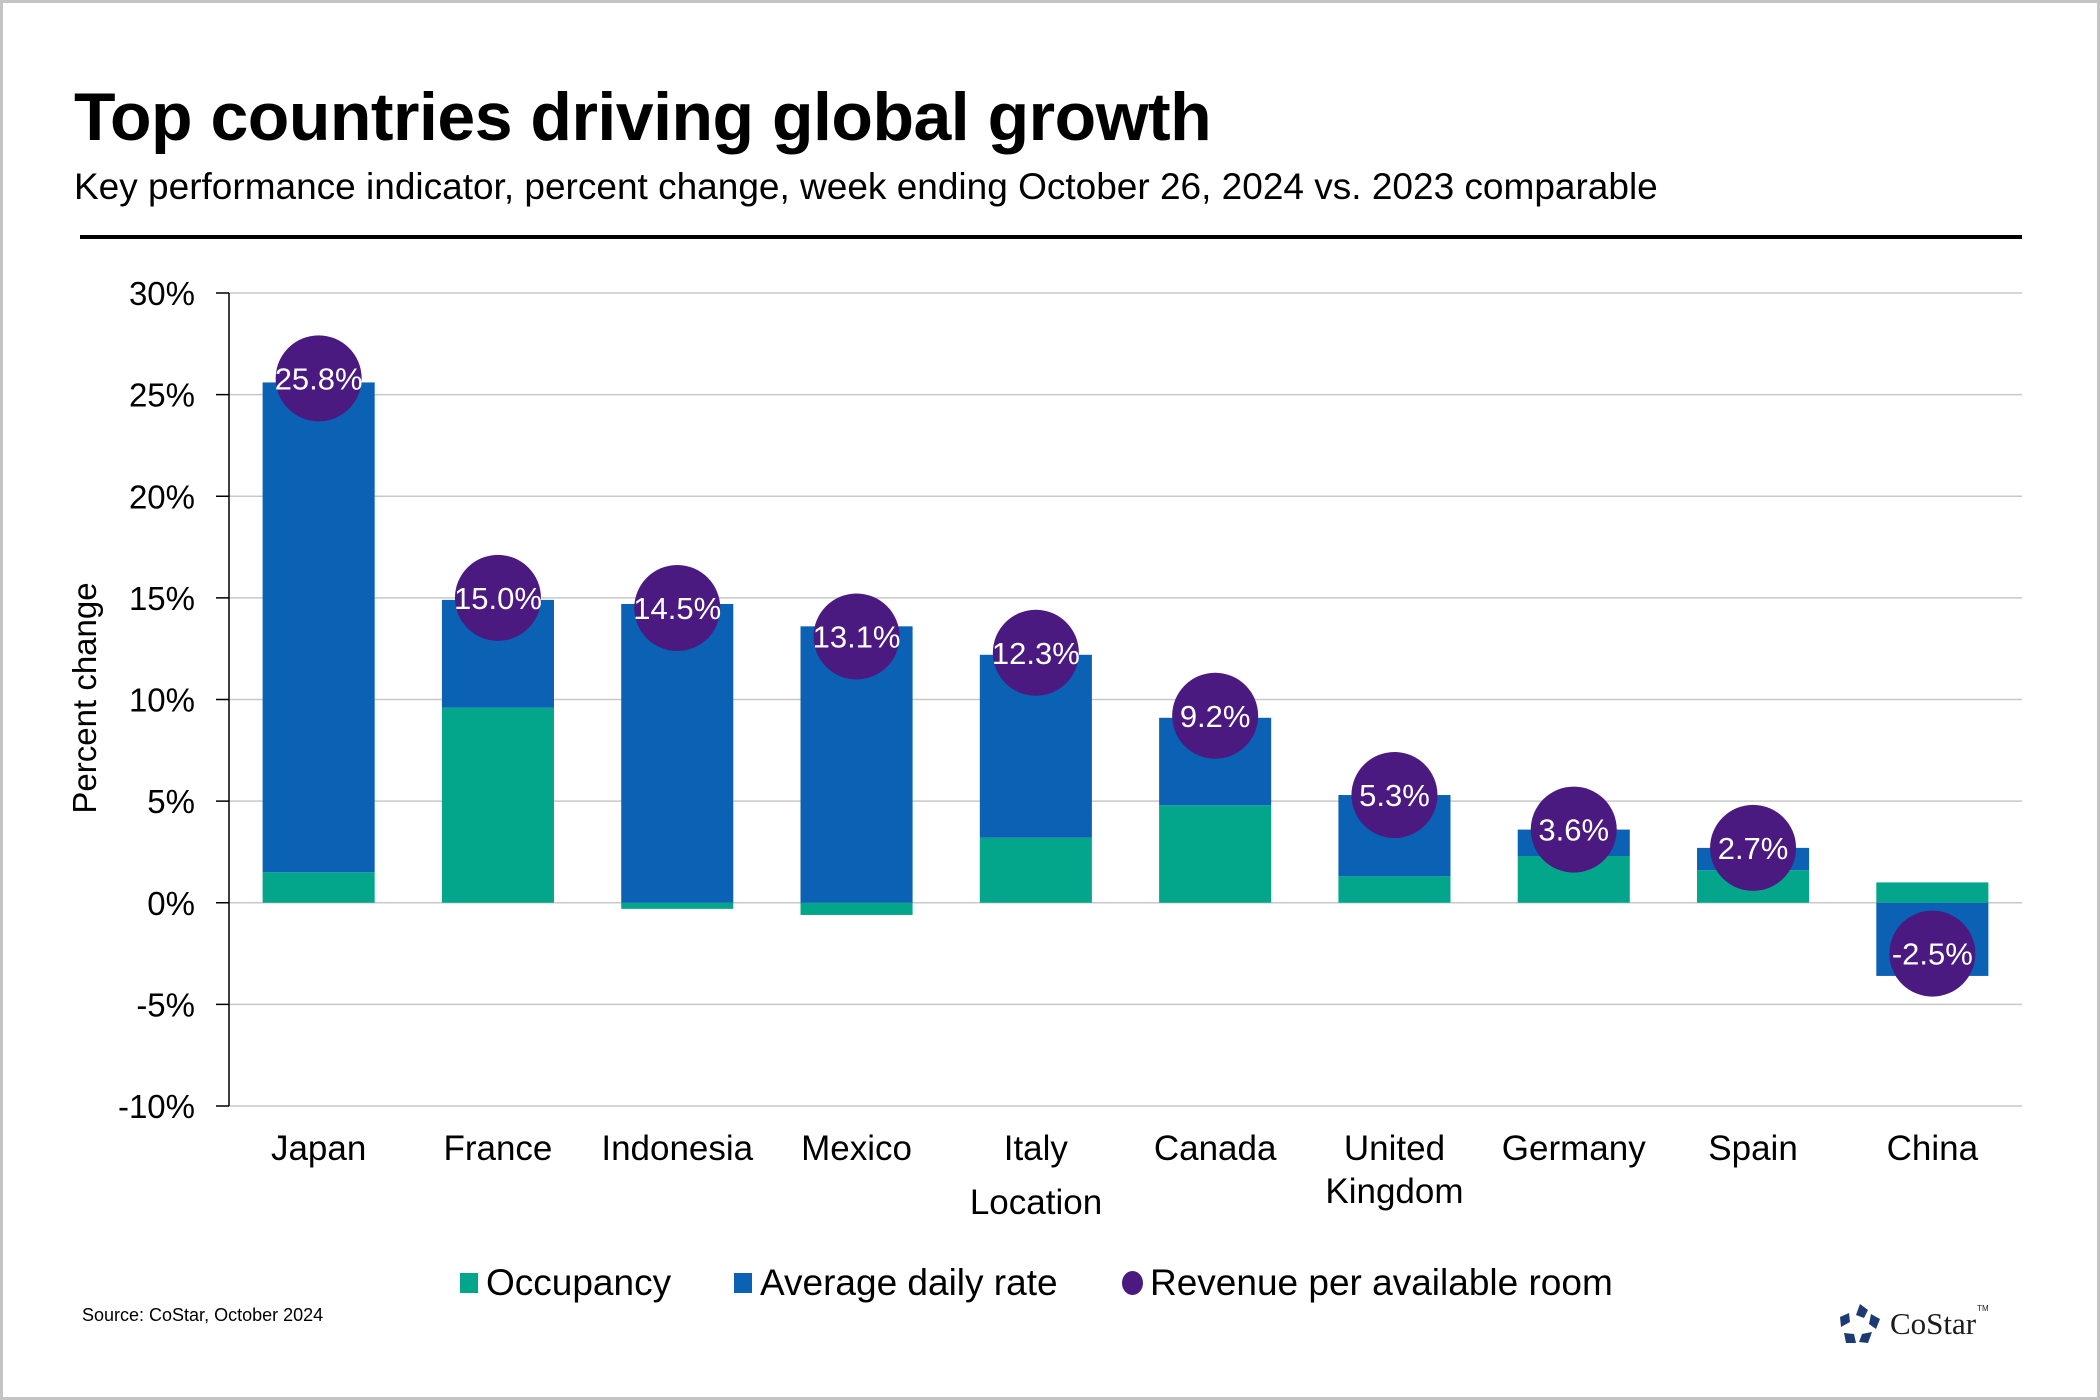 Image resolution: width=2100 pixels, height=1400 pixels. Describe the element at coordinates (165, 1004) in the screenshot. I see `y-tick-label: -5%` at that location.